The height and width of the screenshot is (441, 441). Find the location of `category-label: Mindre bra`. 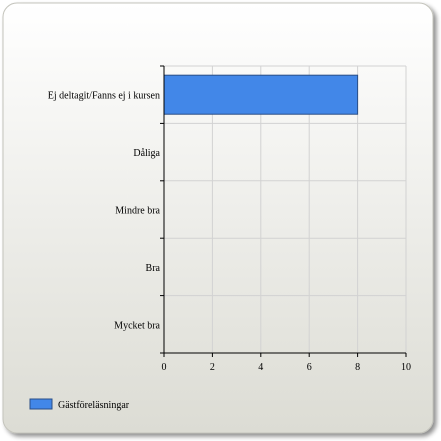

category-label: Mindre bra is located at coordinates (137, 211).